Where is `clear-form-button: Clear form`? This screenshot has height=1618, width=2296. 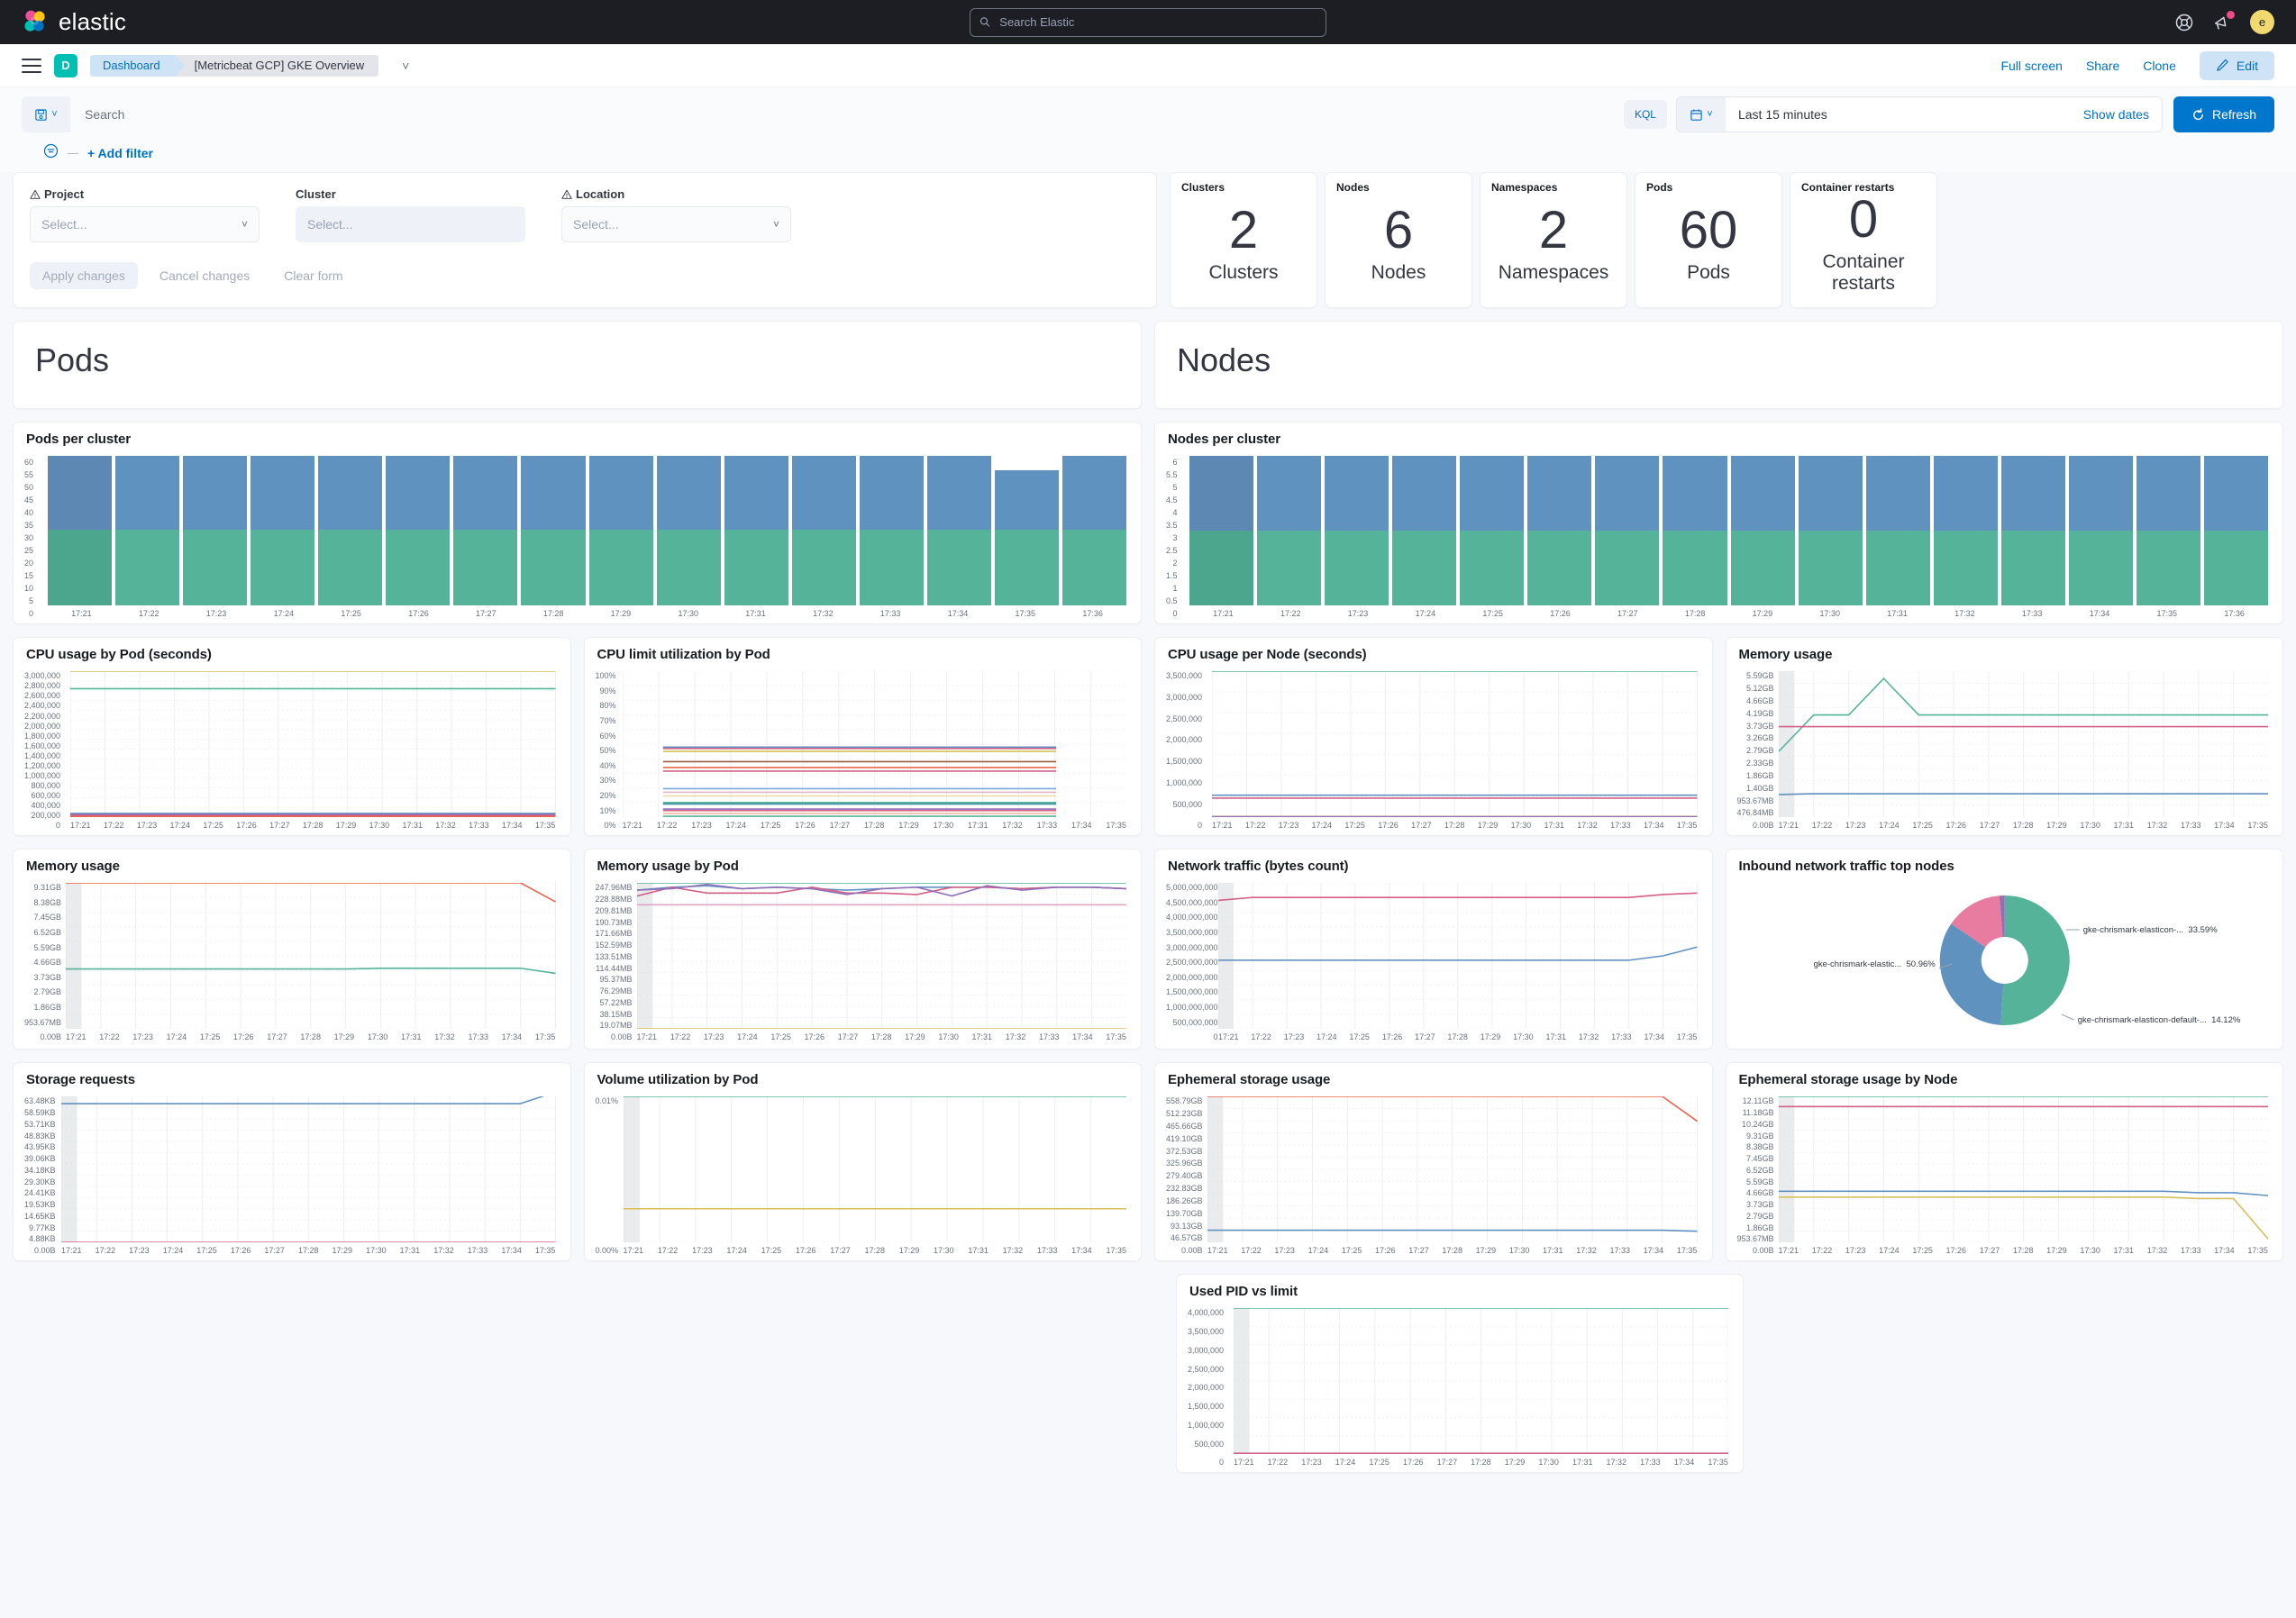
clear-form-button: Clear form is located at coordinates (314, 275).